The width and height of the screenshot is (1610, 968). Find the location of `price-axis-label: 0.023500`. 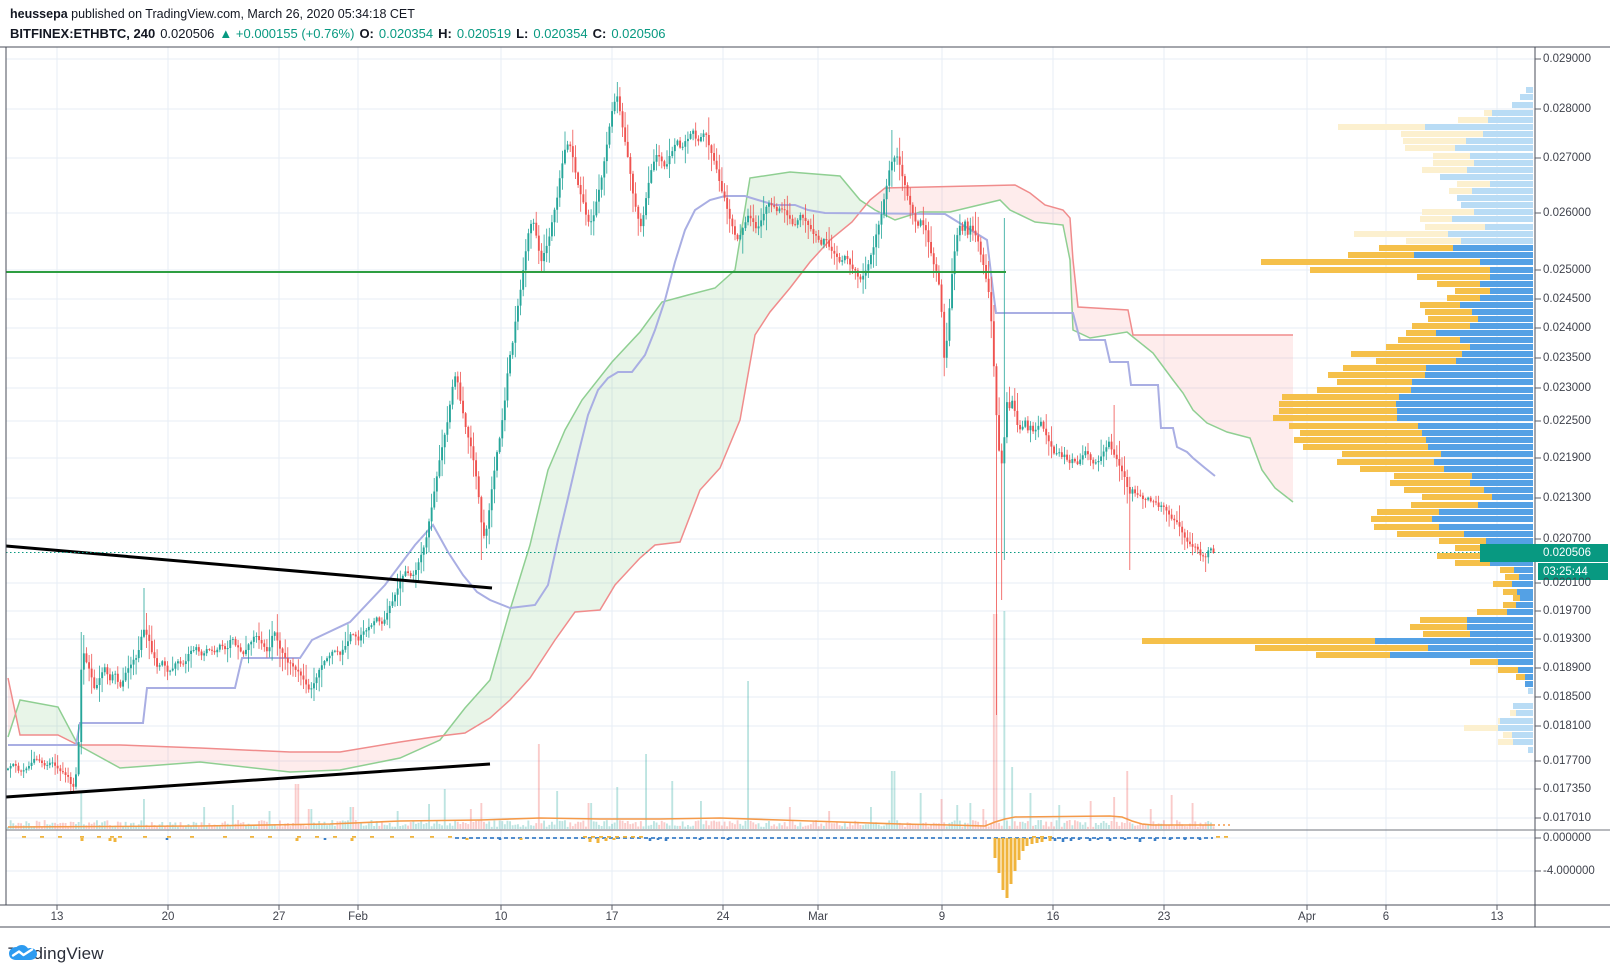

price-axis-label: 0.023500 is located at coordinates (1567, 358).